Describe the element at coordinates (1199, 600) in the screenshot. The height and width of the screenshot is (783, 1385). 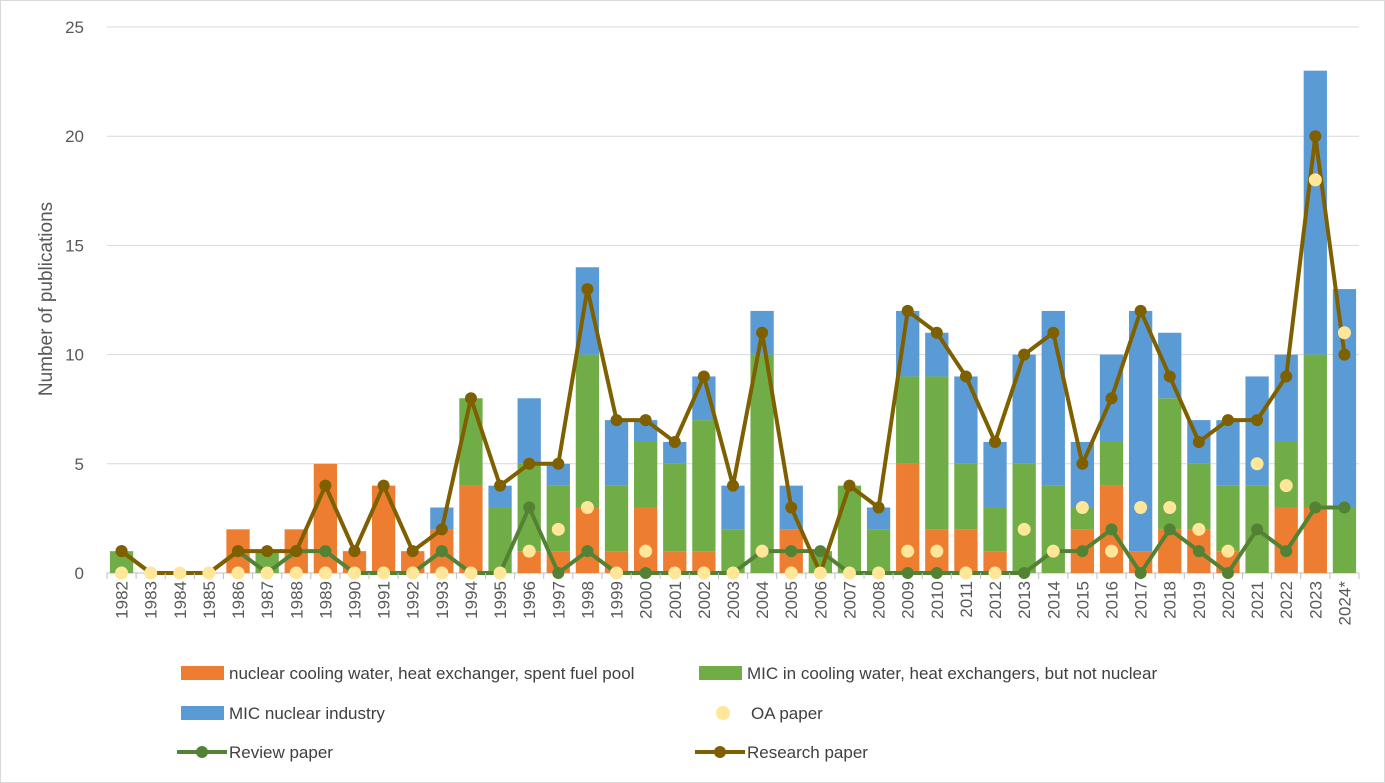
I see `x-tick-label: 2019` at that location.